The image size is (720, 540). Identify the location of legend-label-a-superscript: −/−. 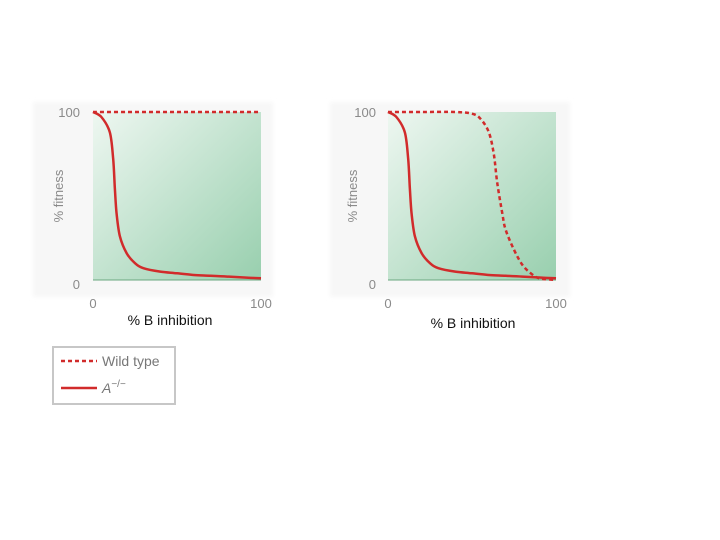
(118, 384).